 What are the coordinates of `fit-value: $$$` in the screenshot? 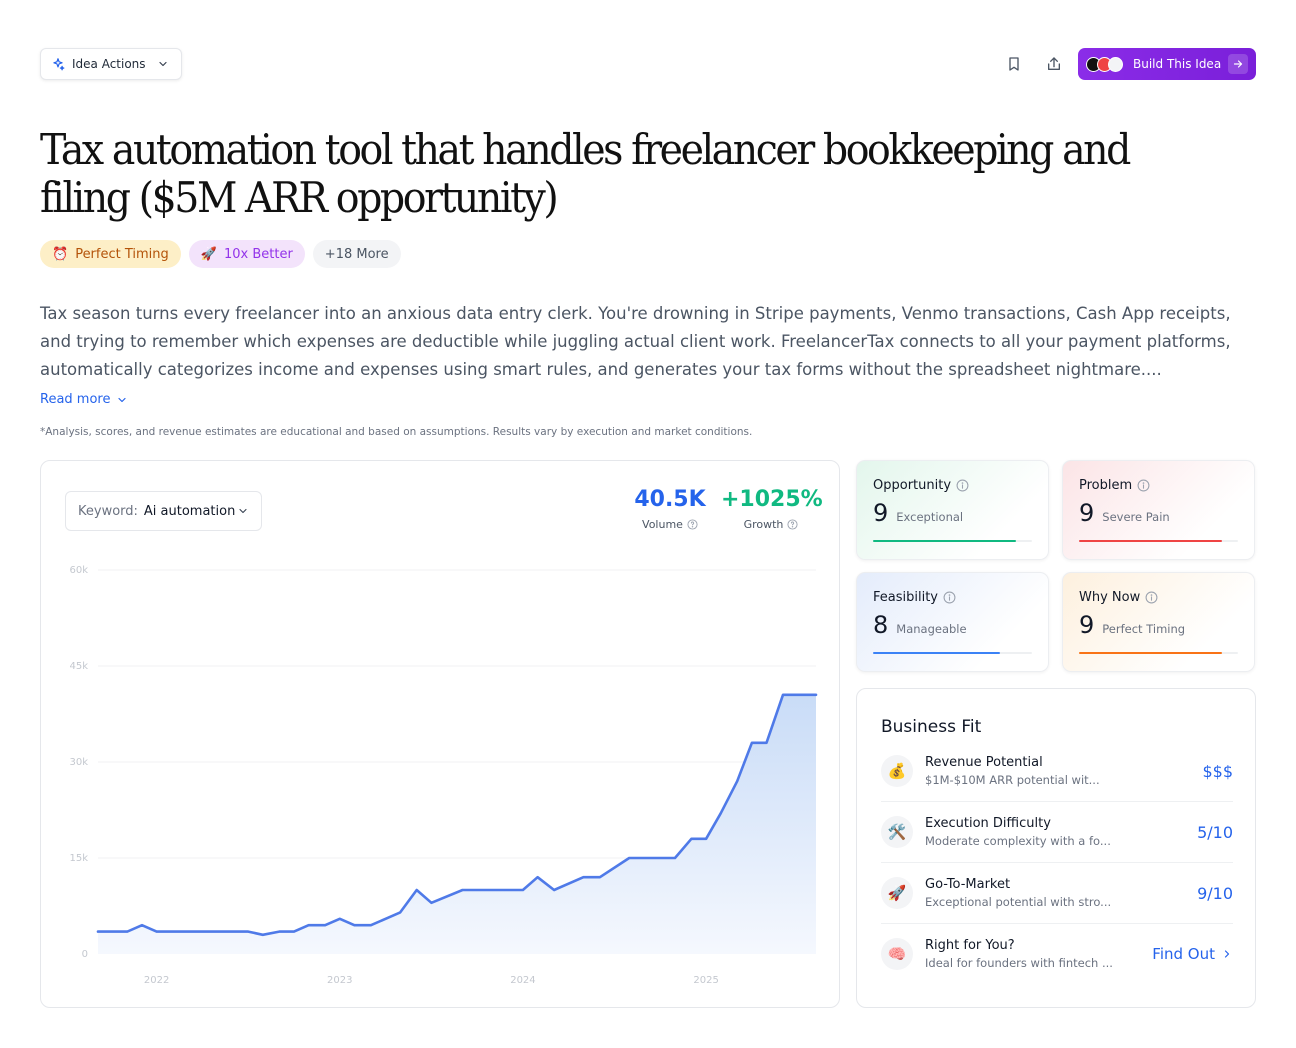 It's located at (1217, 771).